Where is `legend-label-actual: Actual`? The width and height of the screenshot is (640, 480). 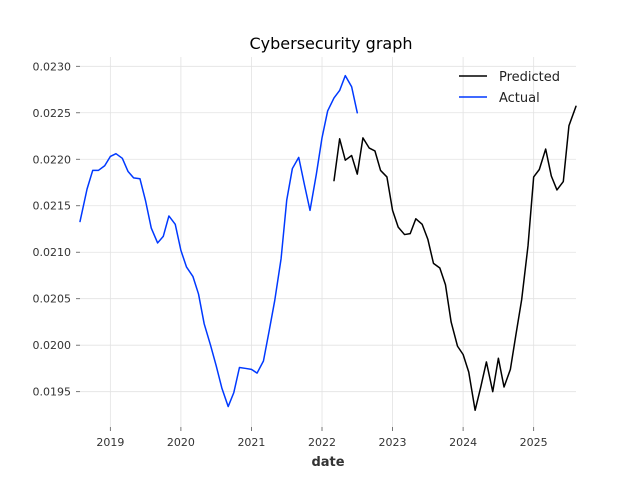
legend-label-actual: Actual is located at coordinates (519, 98).